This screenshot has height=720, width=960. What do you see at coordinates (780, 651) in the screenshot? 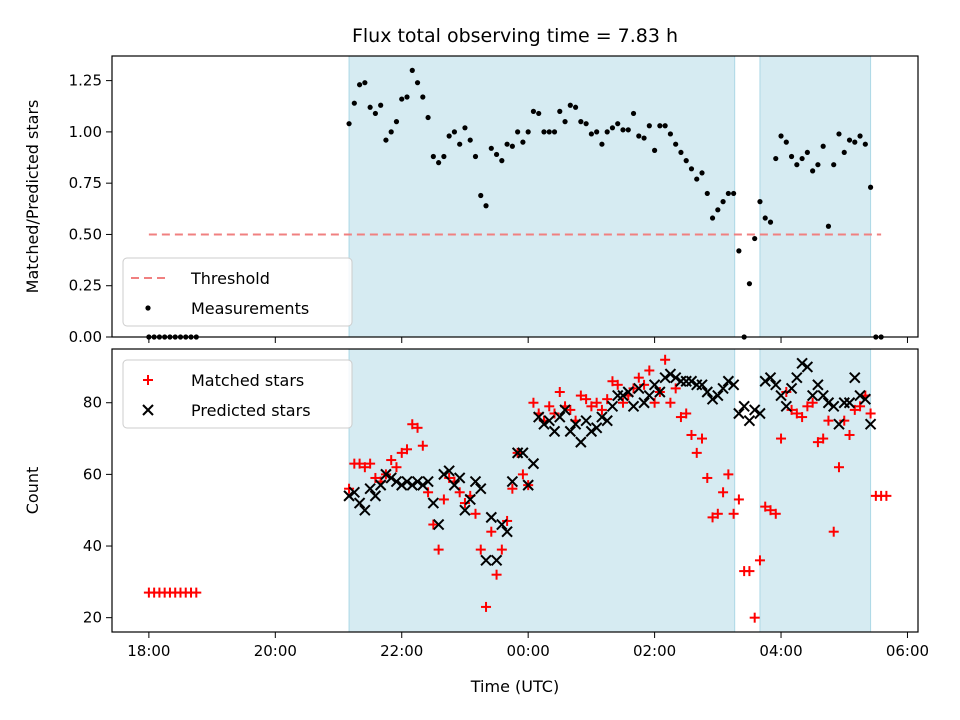
I see `x-tick-label: 04:00` at bounding box center [780, 651].